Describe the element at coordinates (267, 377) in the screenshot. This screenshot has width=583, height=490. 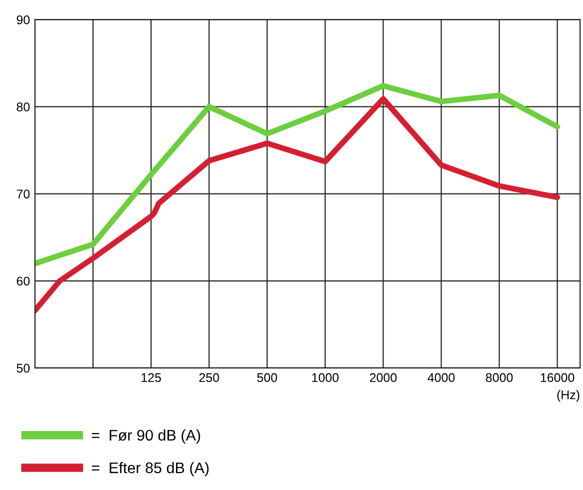
I see `x-tick-label: 500` at that location.